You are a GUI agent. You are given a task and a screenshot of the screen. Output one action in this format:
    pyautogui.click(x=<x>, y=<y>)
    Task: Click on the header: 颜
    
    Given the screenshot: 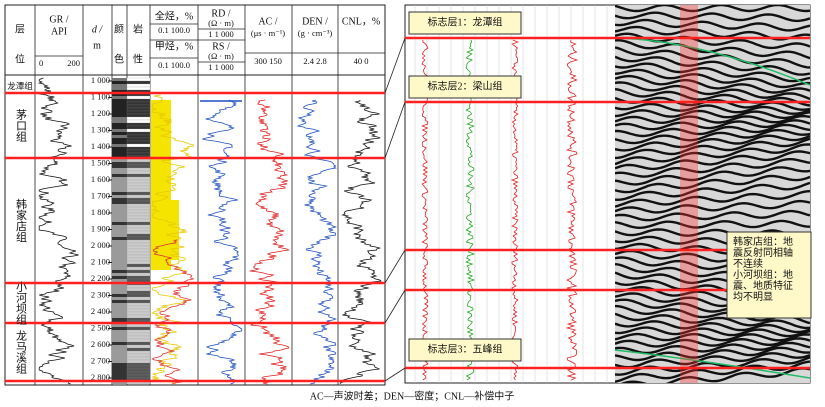 What is the action you would take?
    pyautogui.click(x=119, y=28)
    